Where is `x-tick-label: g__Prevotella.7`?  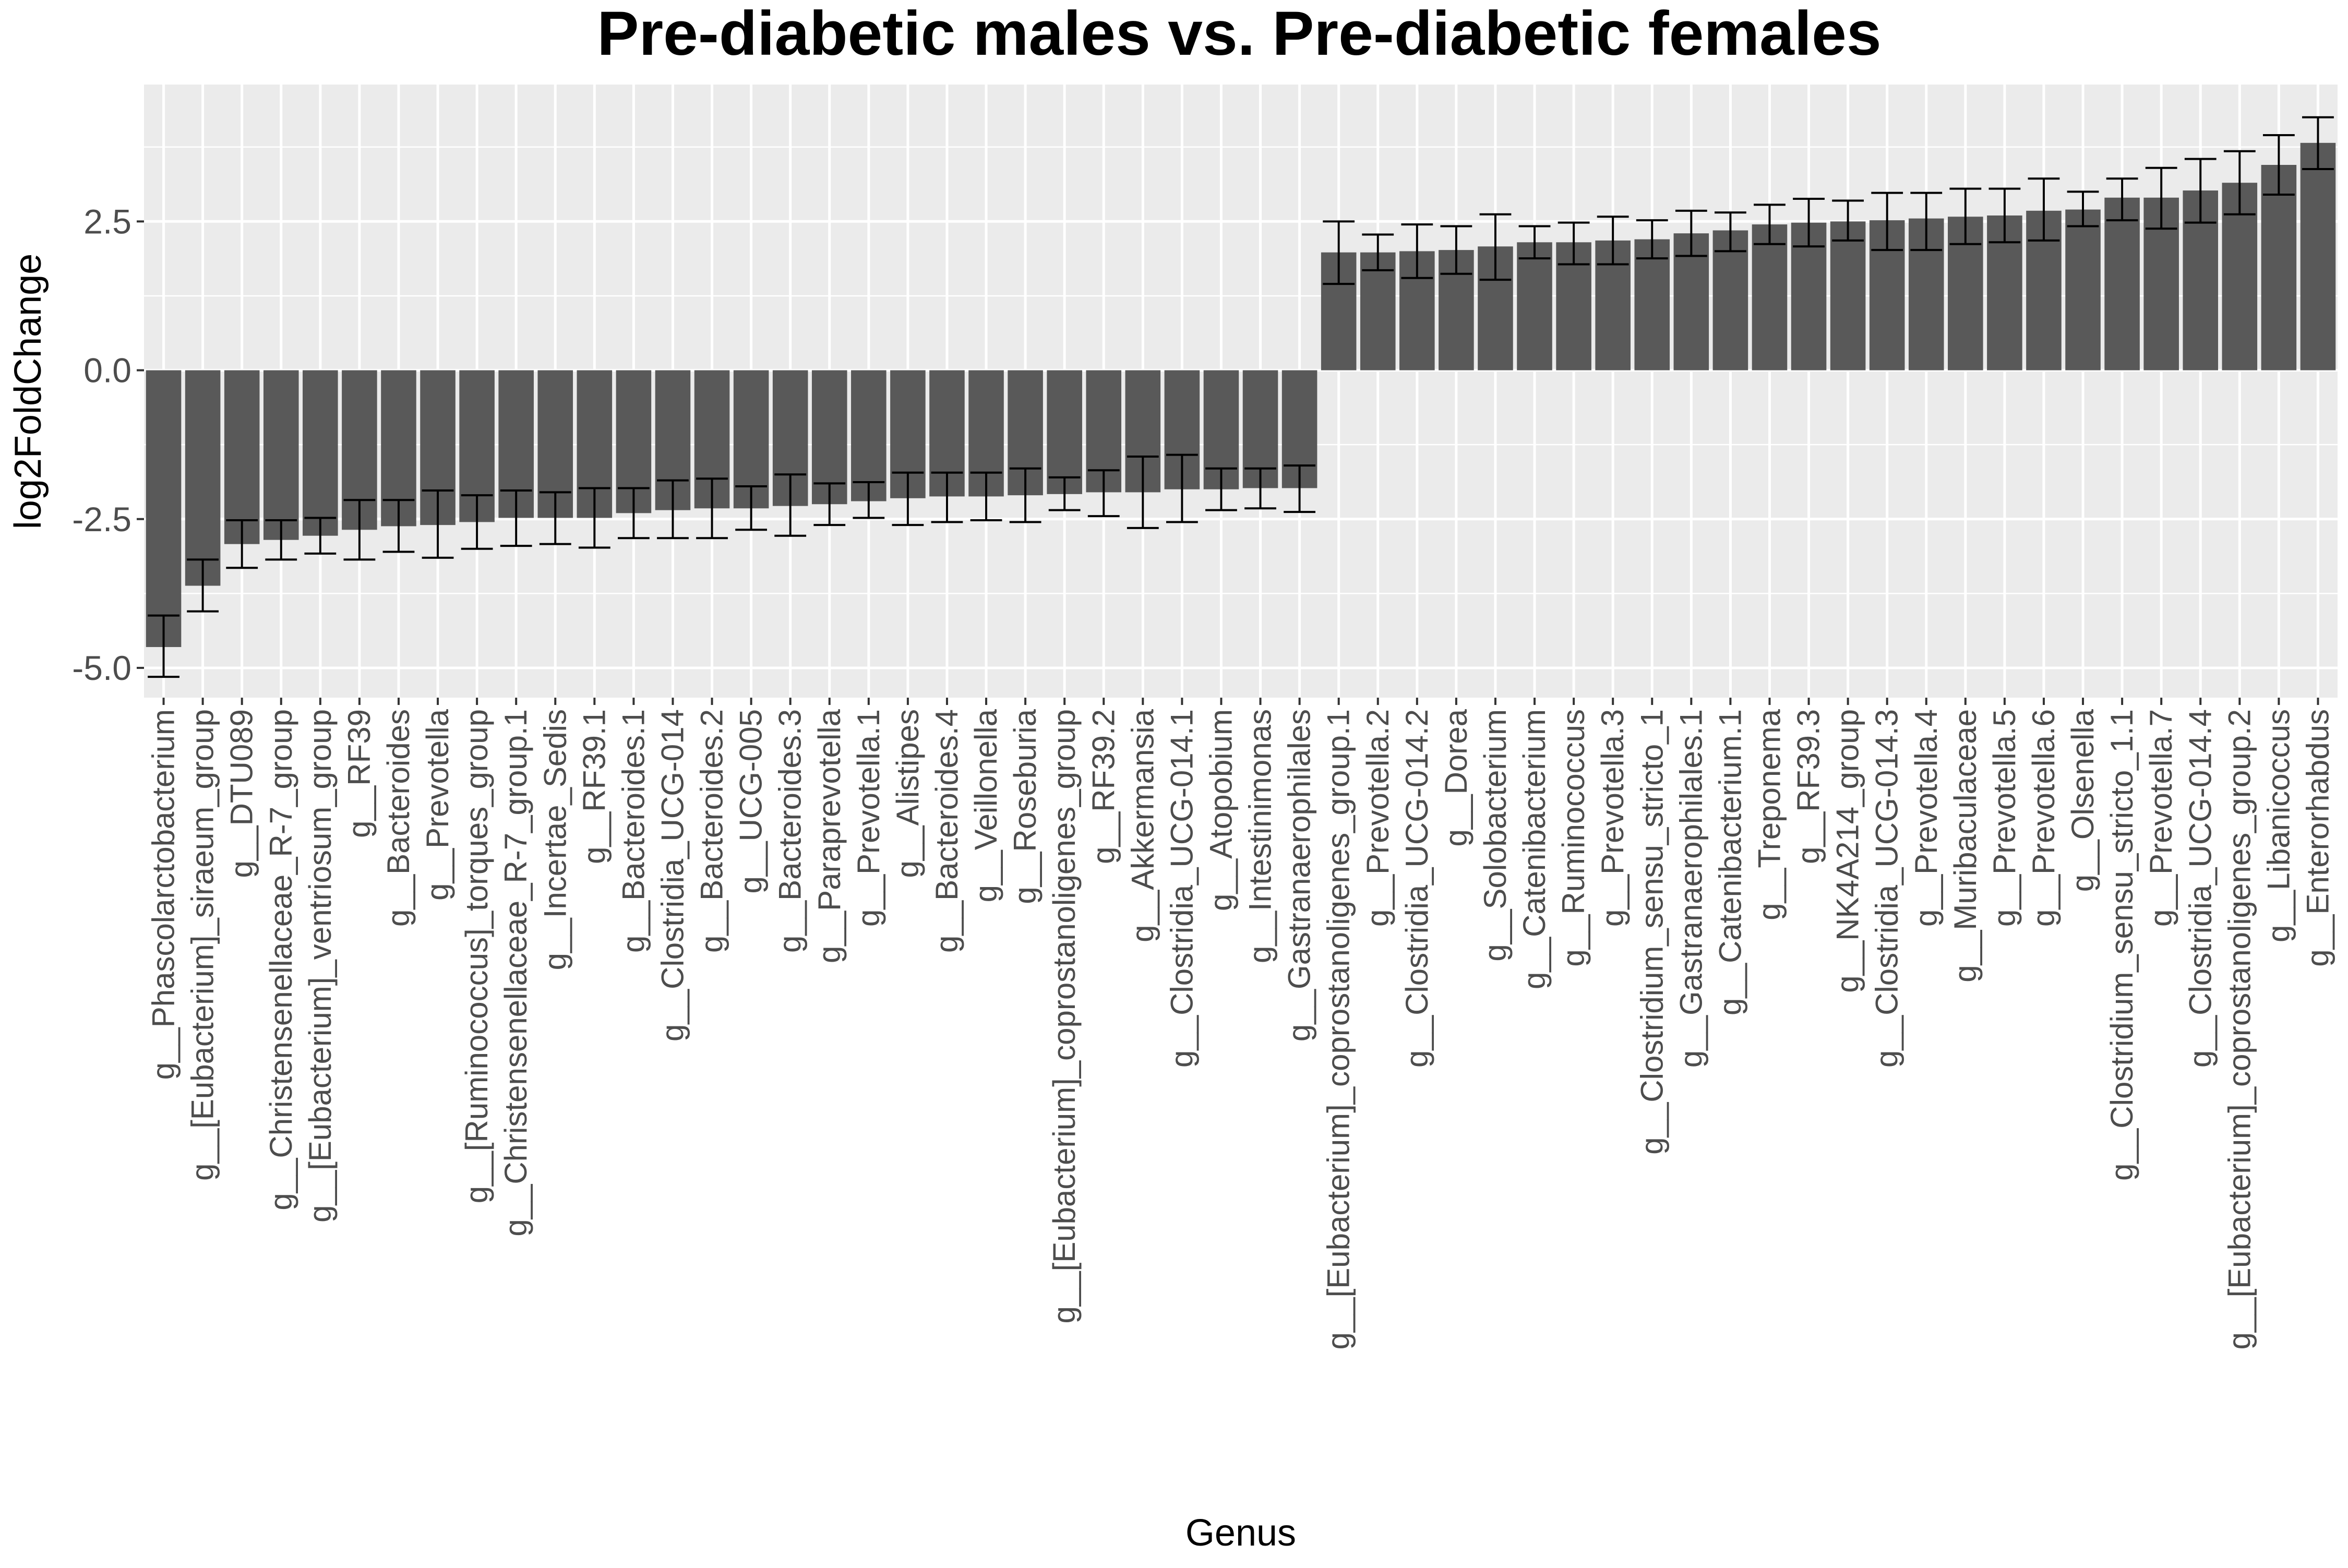 x-tick-label: g__Prevotella.7 is located at coordinates (2160, 818).